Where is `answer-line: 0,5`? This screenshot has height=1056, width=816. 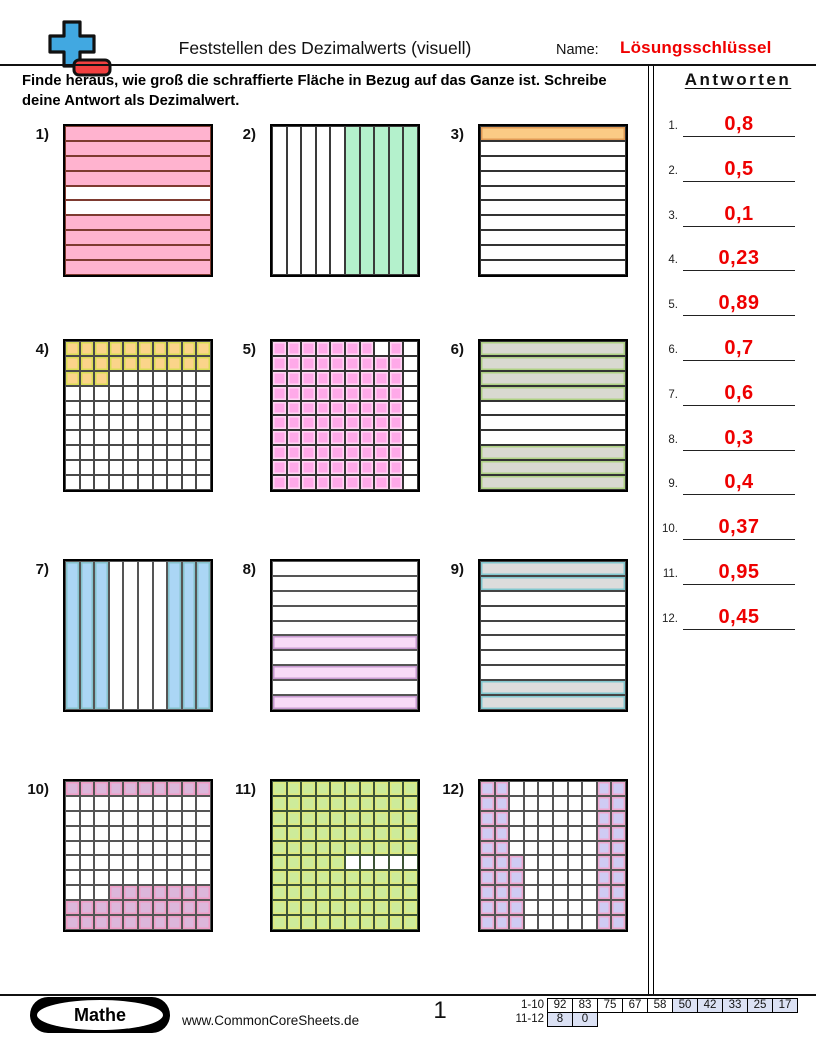
answer-line: 0,5 is located at coordinates (739, 165).